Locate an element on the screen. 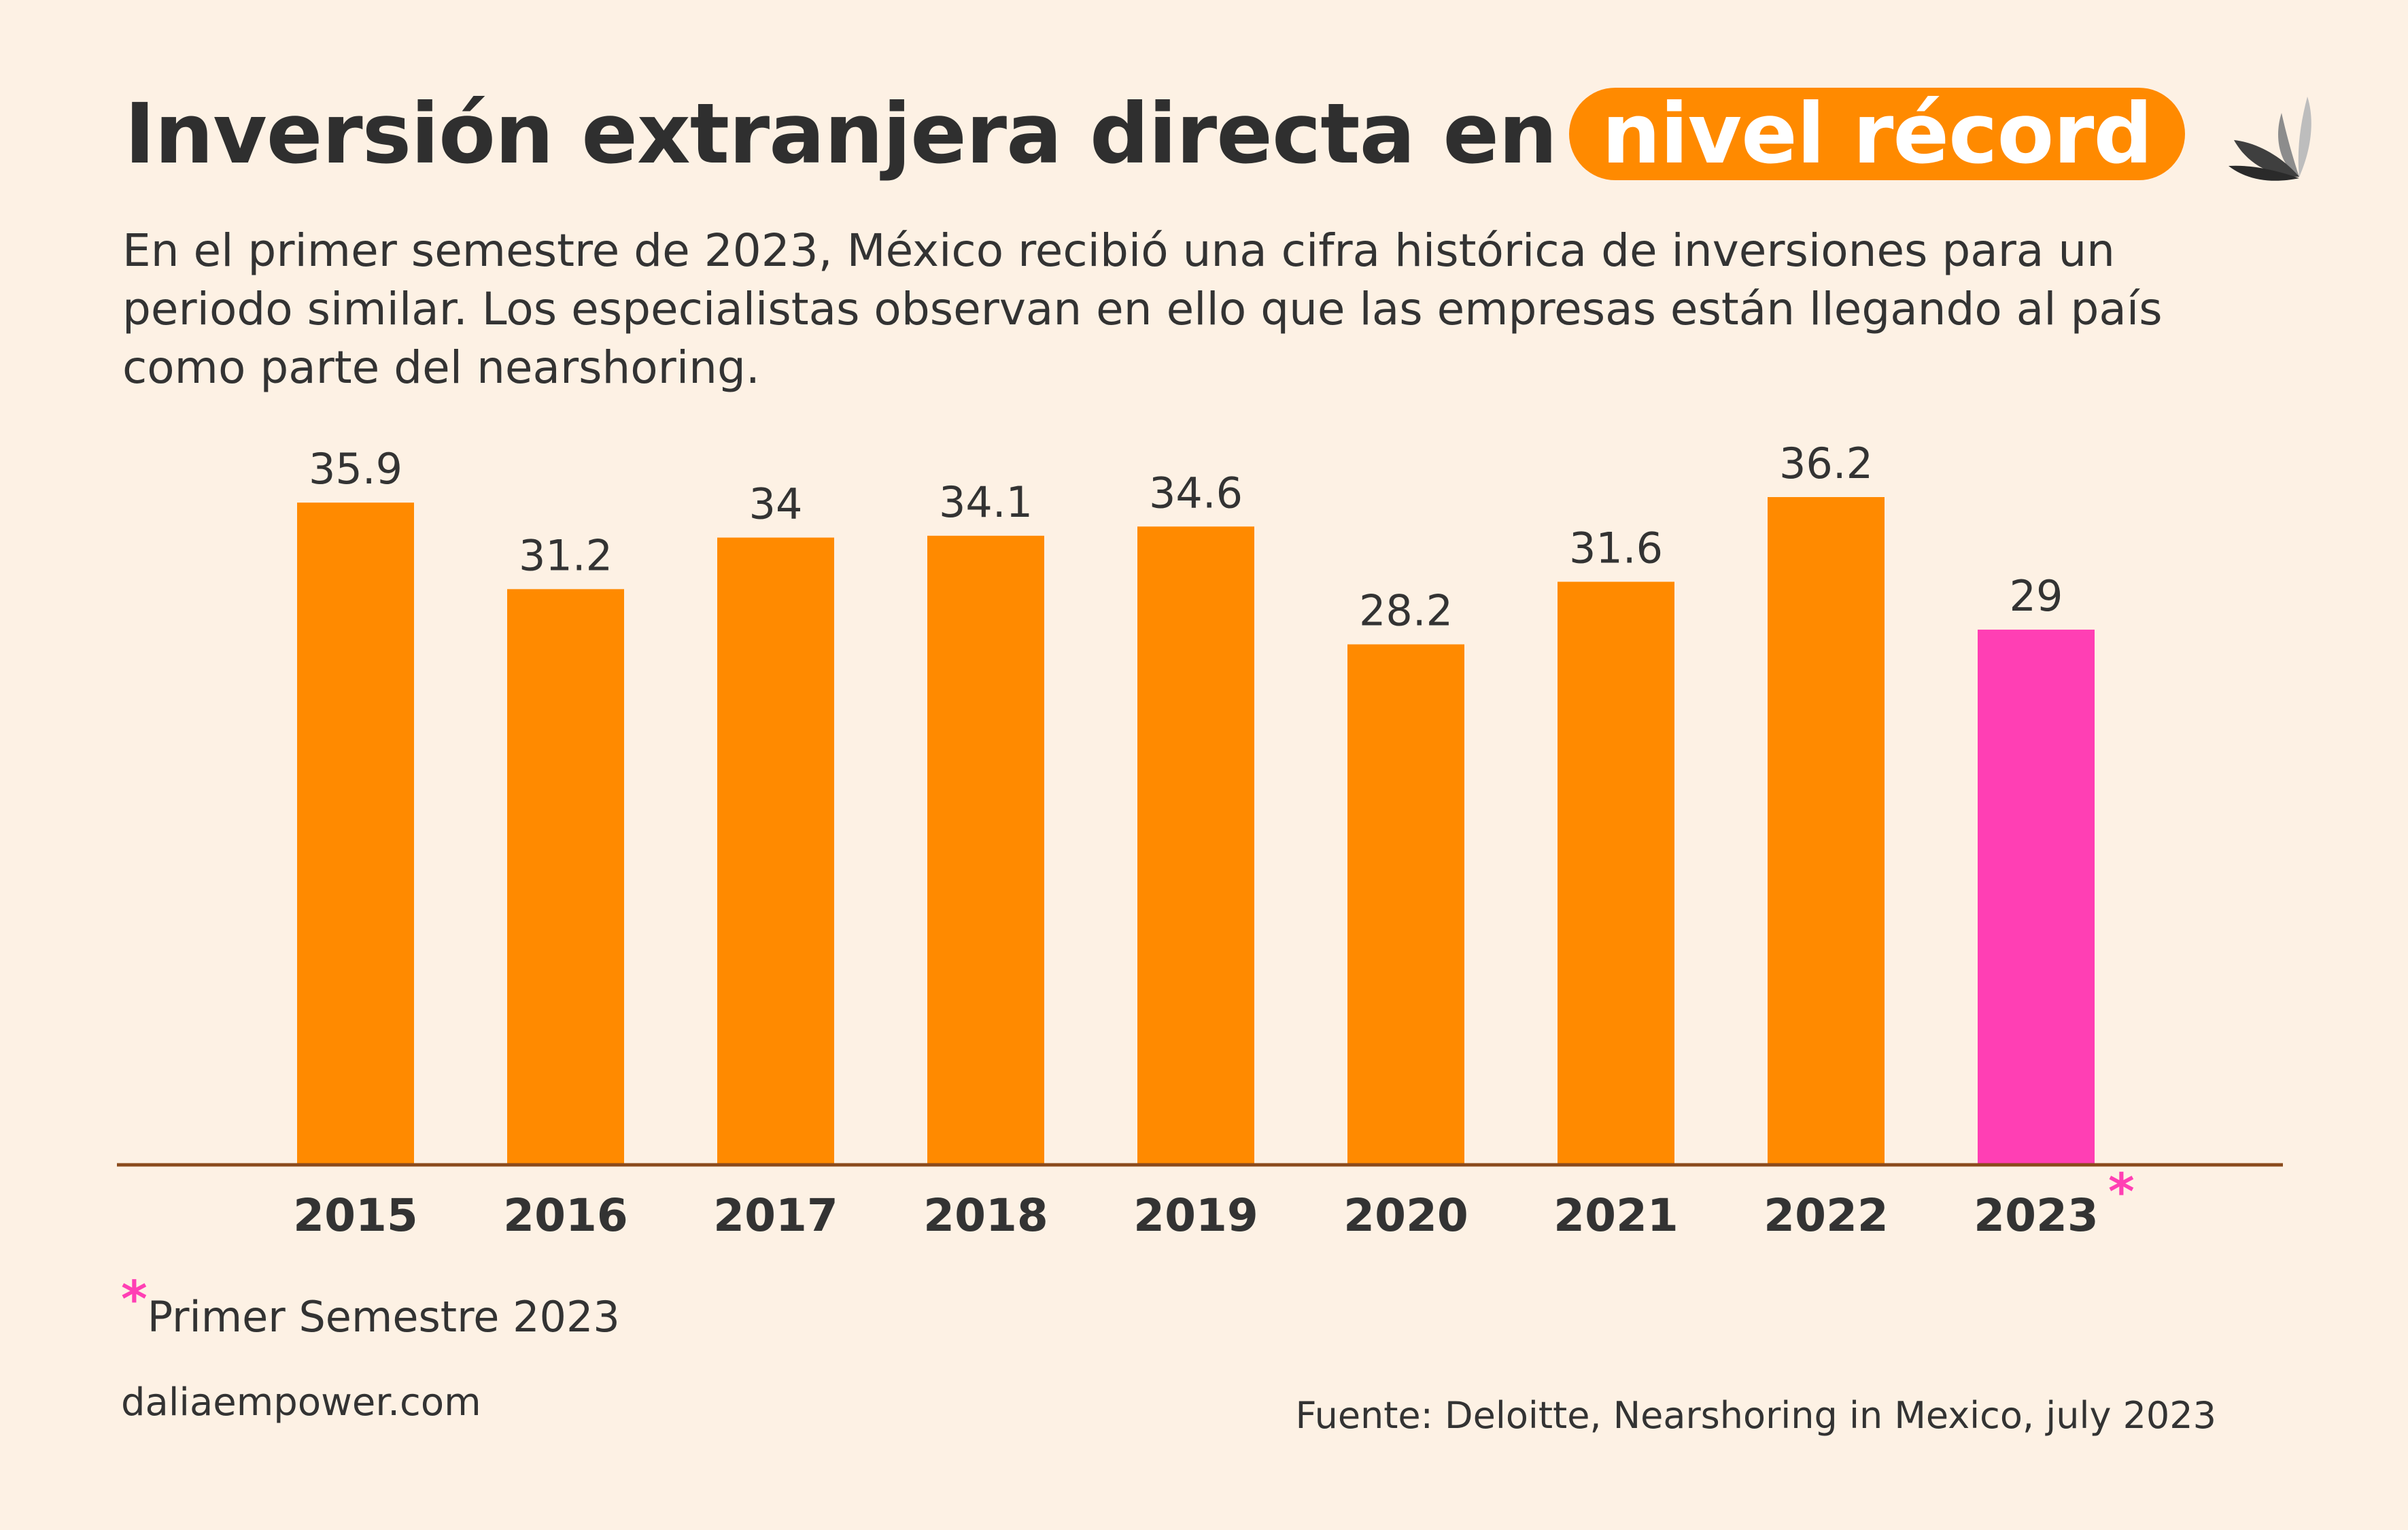 Image resolution: width=2408 pixels, height=1530 pixels. value-labels-group: 35.9 31.2 34 34.1 34.6 28.2 31.6 36.2 29 is located at coordinates (1186, 538).